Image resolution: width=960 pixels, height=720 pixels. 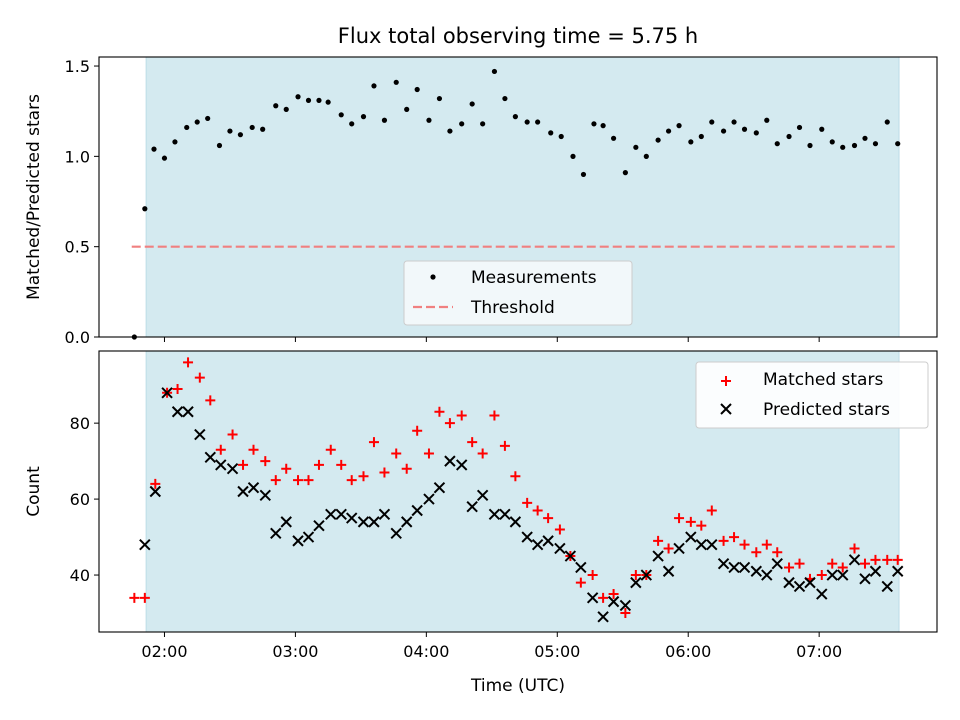 What do you see at coordinates (80, 575) in the screenshot?
I see `y-tick-label: 40` at bounding box center [80, 575].